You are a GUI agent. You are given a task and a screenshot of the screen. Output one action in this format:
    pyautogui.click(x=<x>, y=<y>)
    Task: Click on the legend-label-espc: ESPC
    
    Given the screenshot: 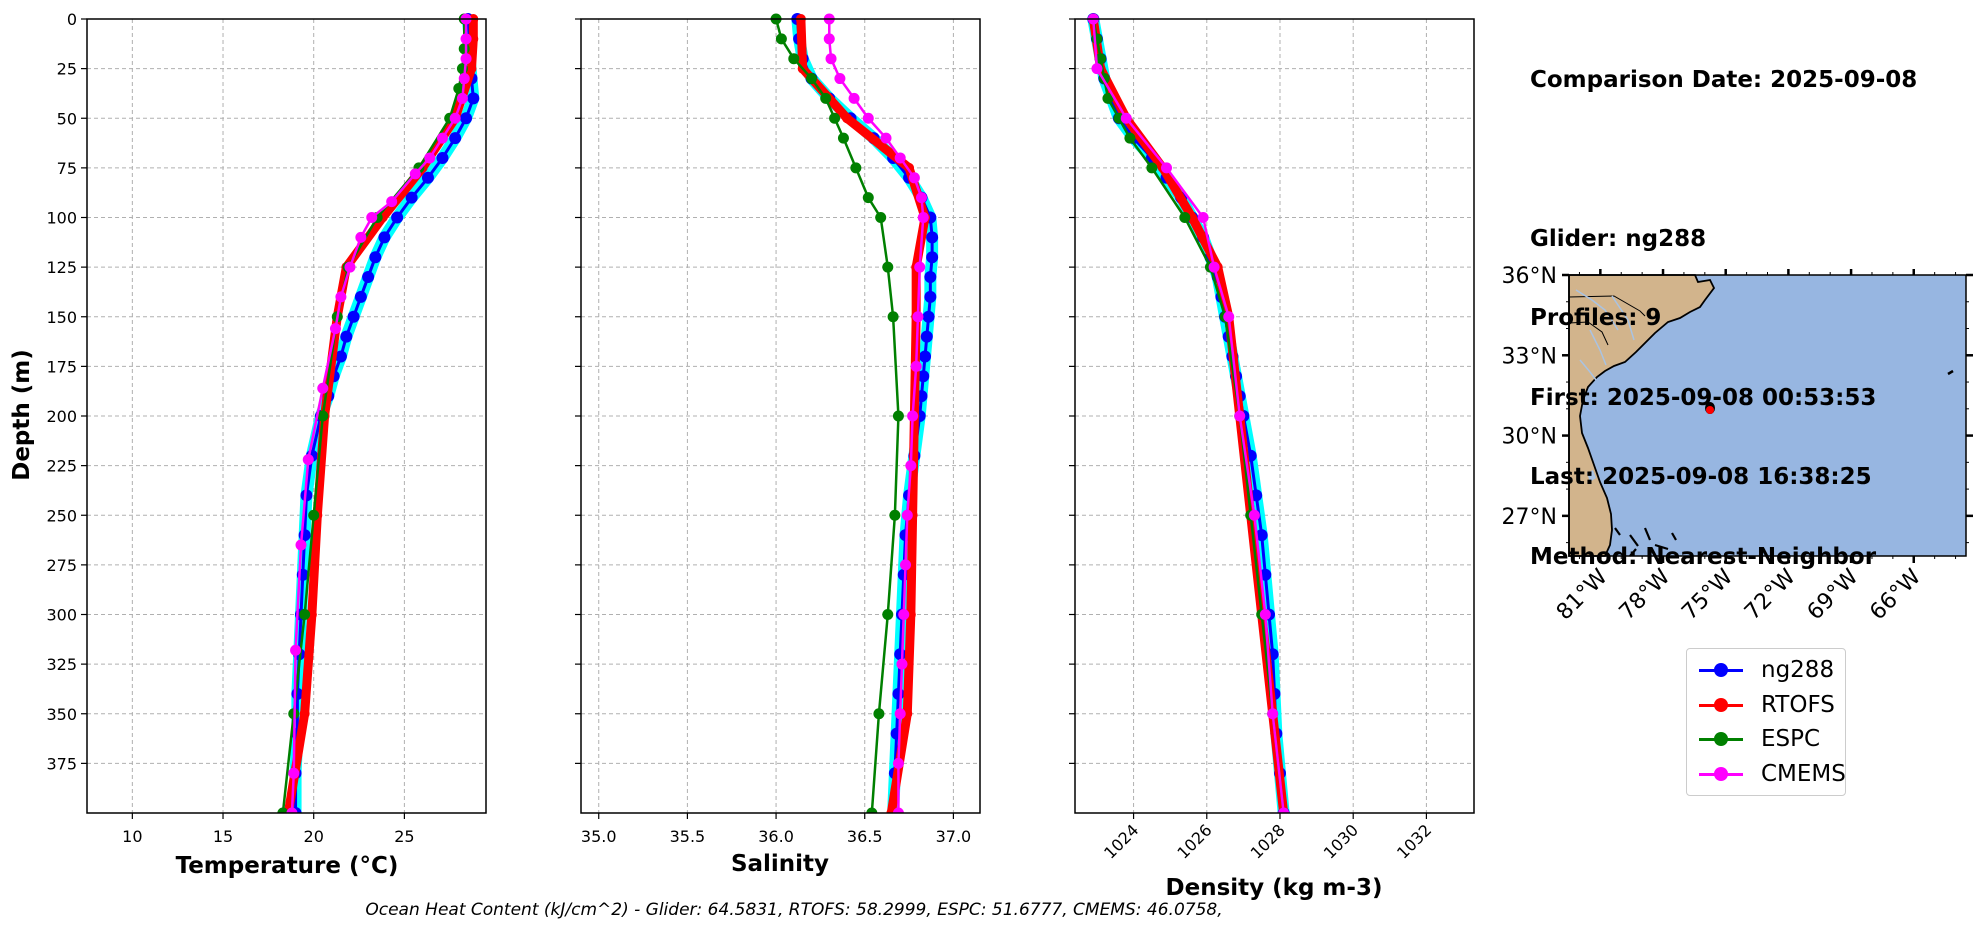 What is the action you would take?
    pyautogui.click(x=1791, y=739)
    